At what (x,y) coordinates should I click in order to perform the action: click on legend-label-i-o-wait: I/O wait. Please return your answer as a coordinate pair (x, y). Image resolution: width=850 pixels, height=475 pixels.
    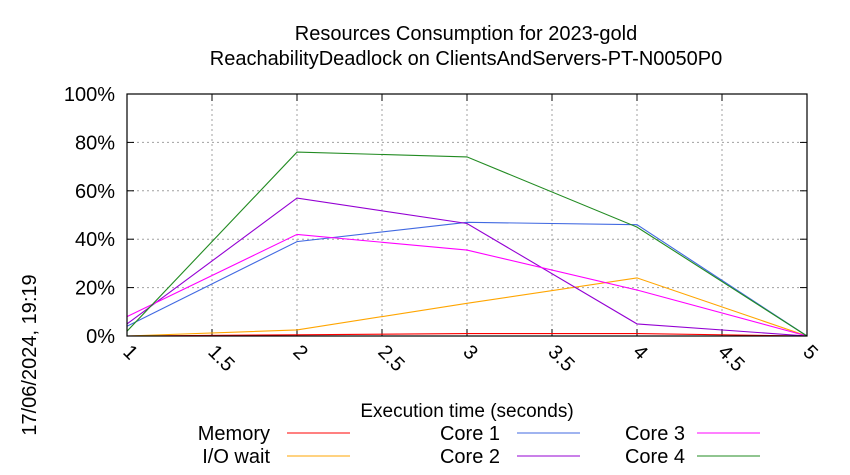
    Looking at the image, I should click on (236, 457).